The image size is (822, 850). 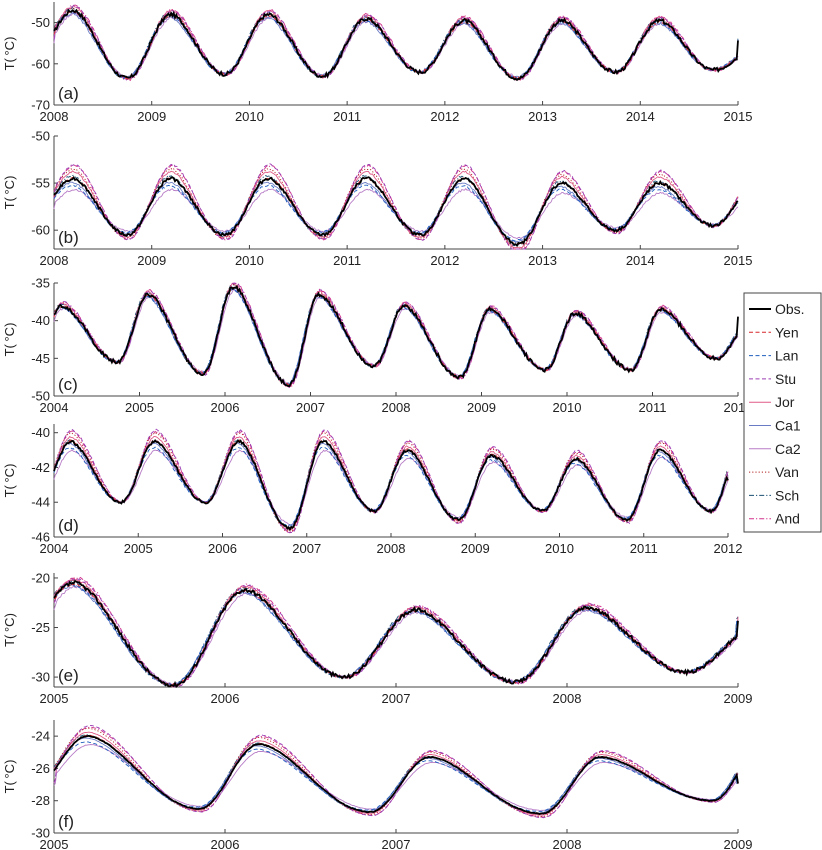 I want to click on panel-label: (c), so click(x=68, y=384).